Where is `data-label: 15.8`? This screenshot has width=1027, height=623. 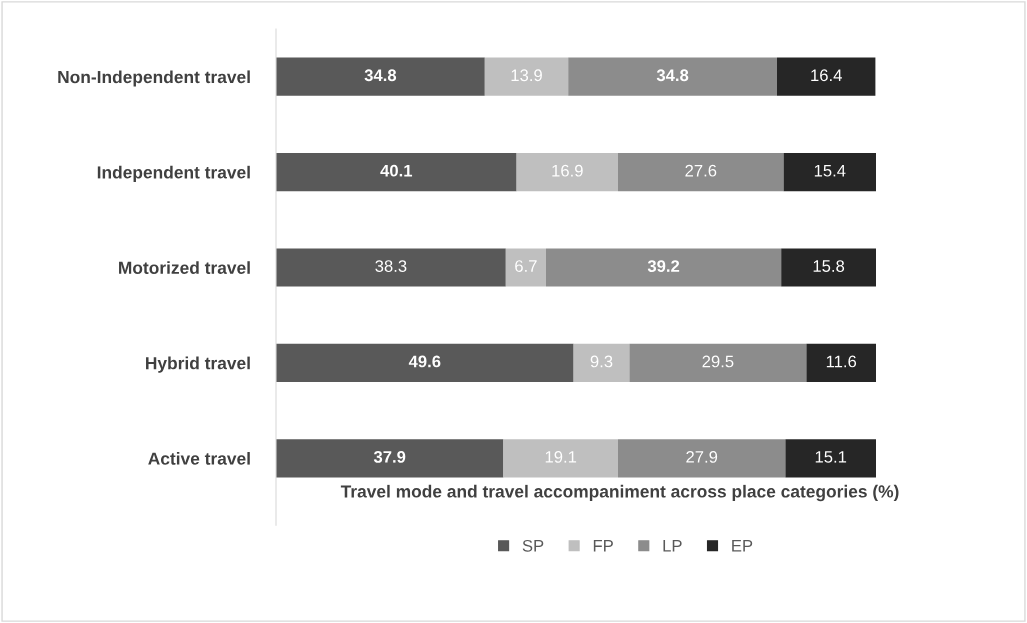 data-label: 15.8 is located at coordinates (829, 266).